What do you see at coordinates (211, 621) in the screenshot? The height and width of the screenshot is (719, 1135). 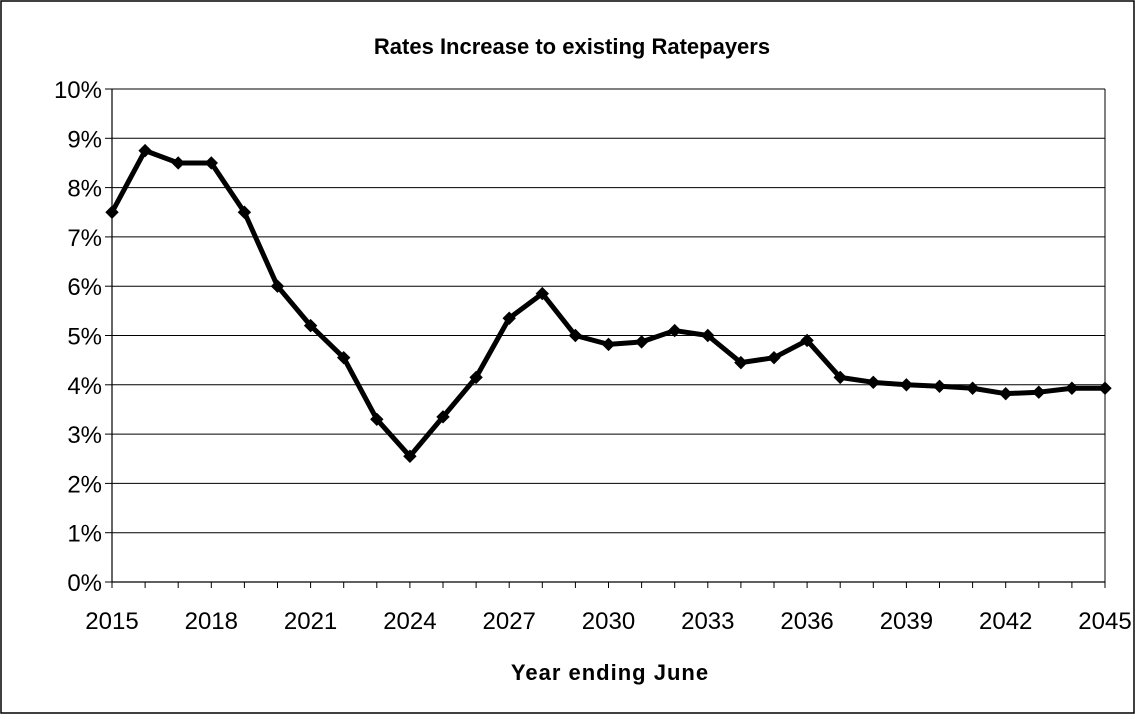 I see `x-tick-label: 2018` at bounding box center [211, 621].